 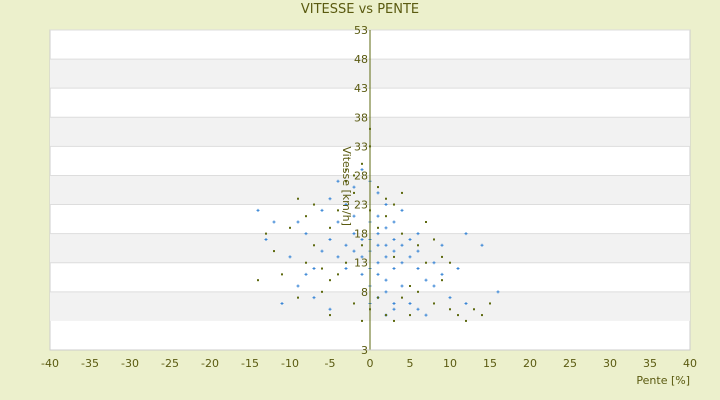 I want to click on y-tick-label: 48, so click(x=361, y=59).